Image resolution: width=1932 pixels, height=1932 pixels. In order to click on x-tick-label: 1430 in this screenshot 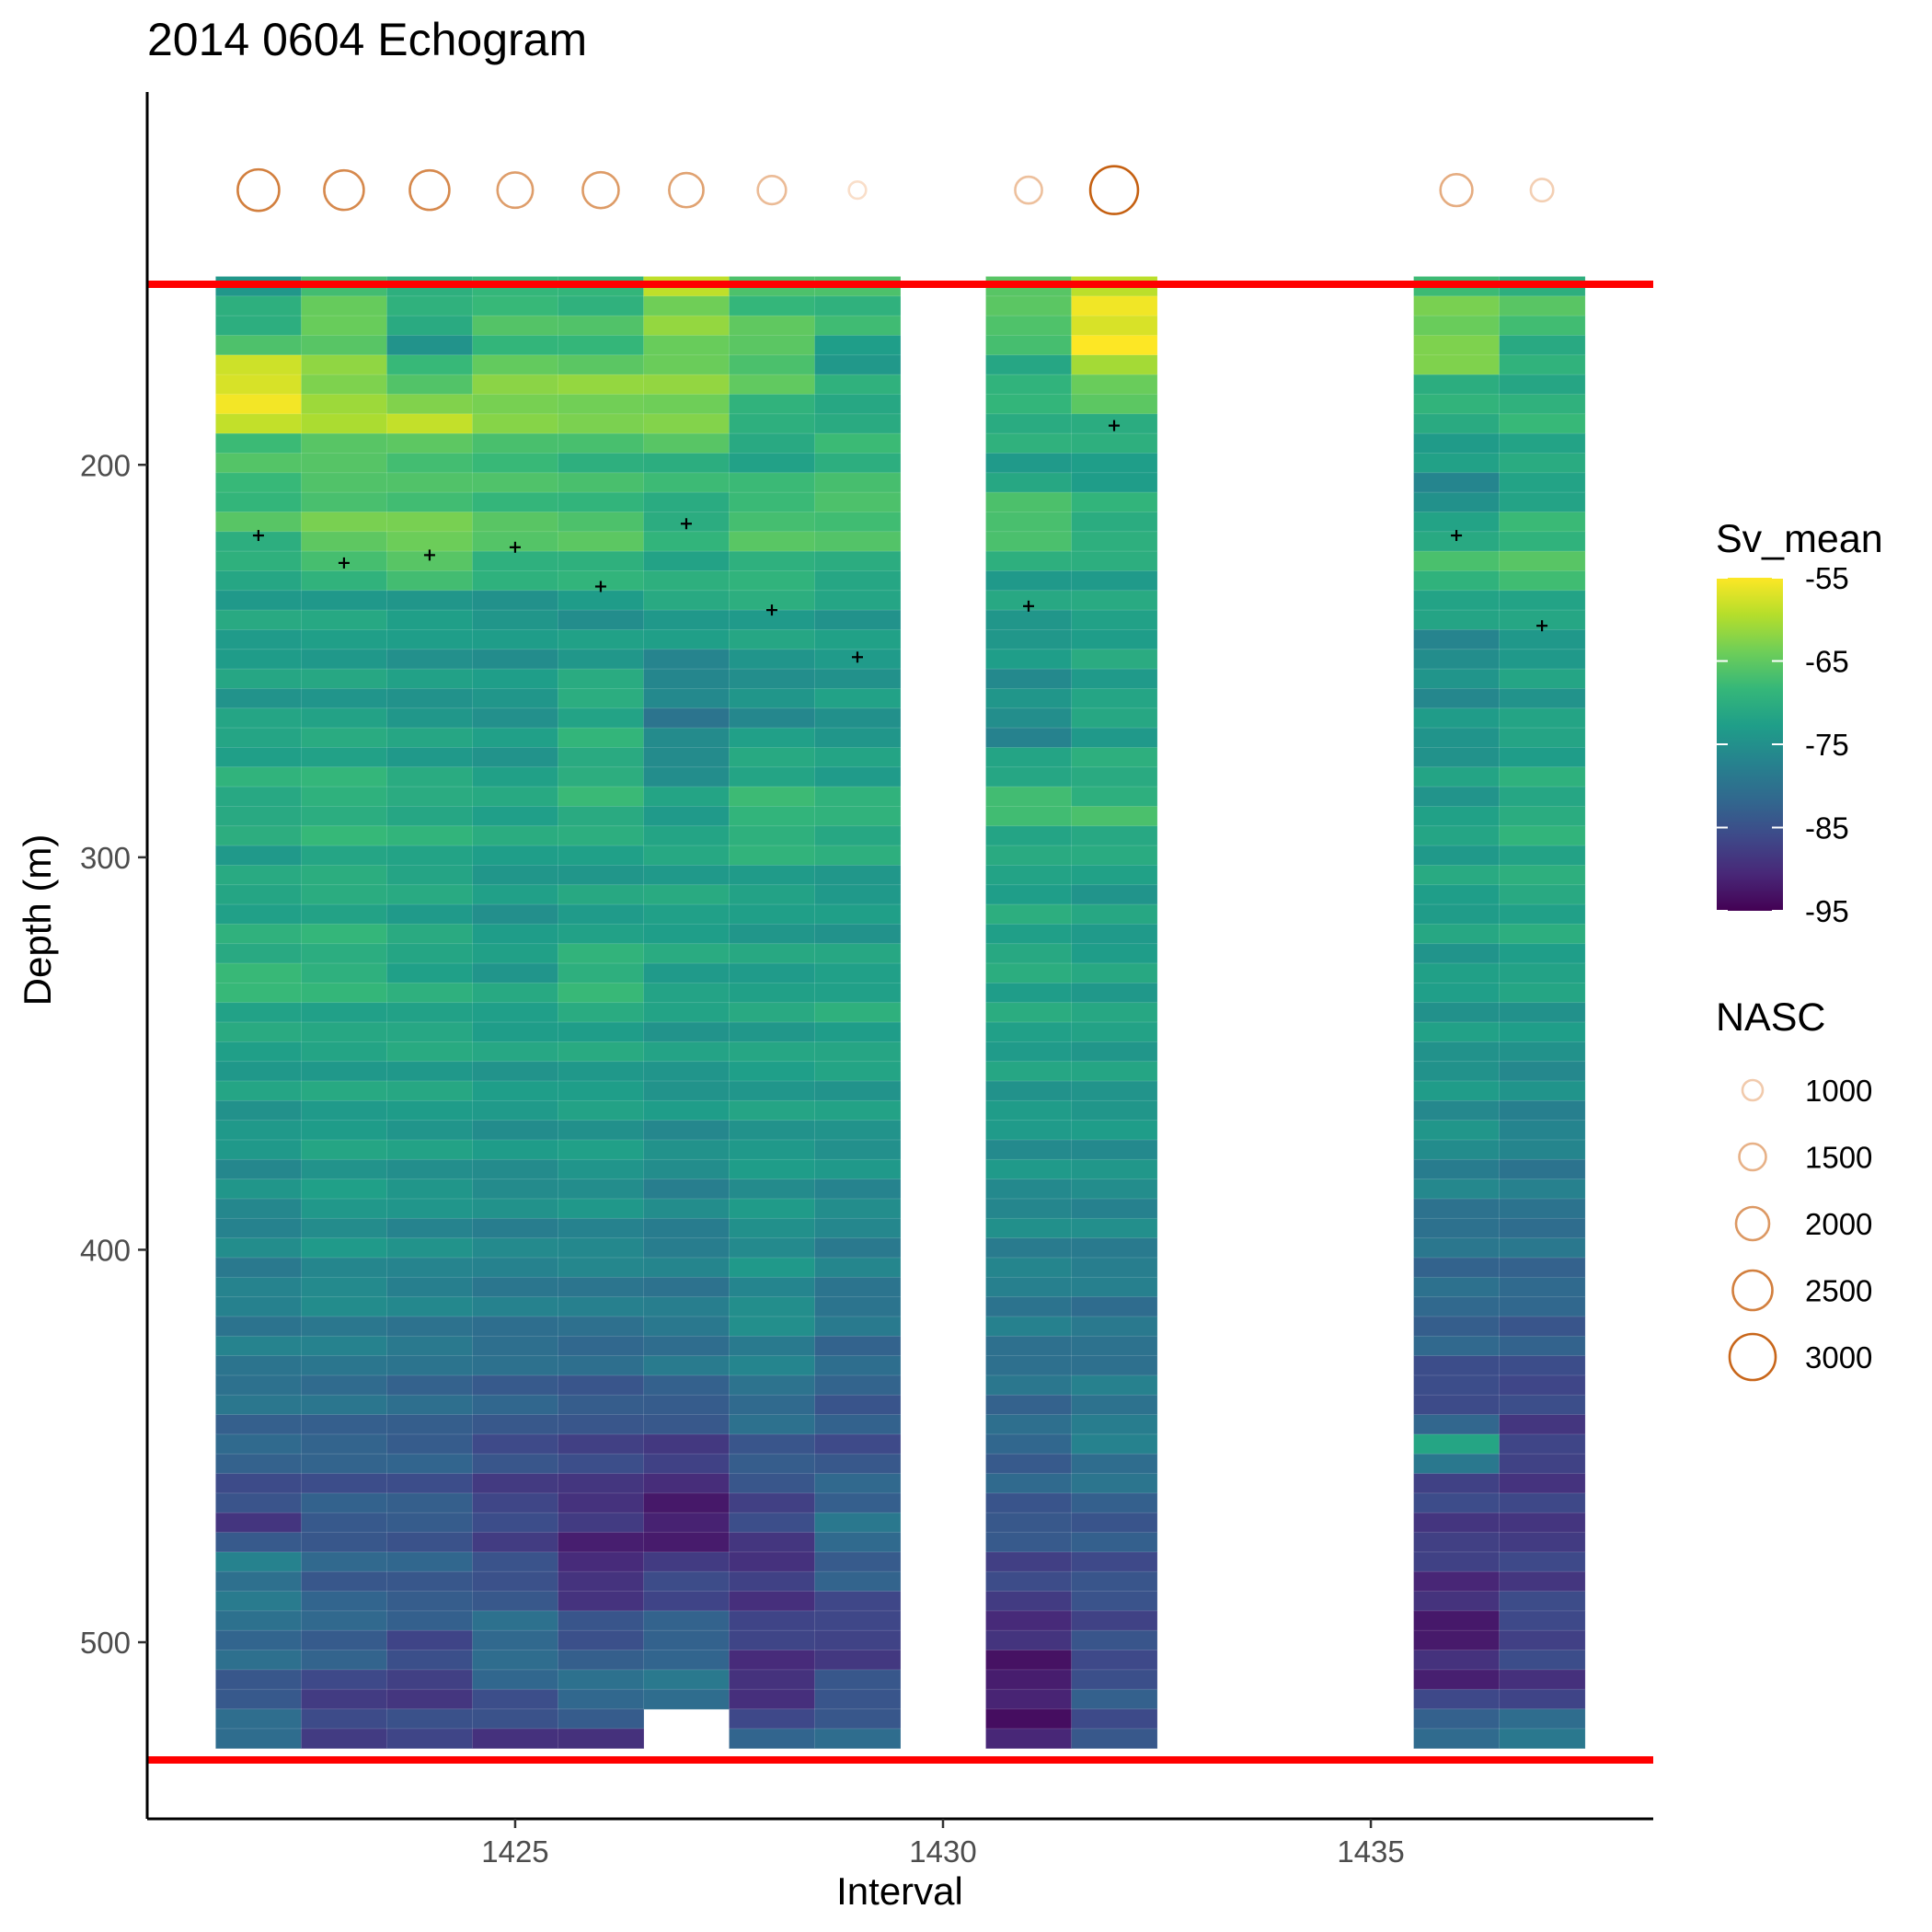, I will do `click(942, 1851)`.